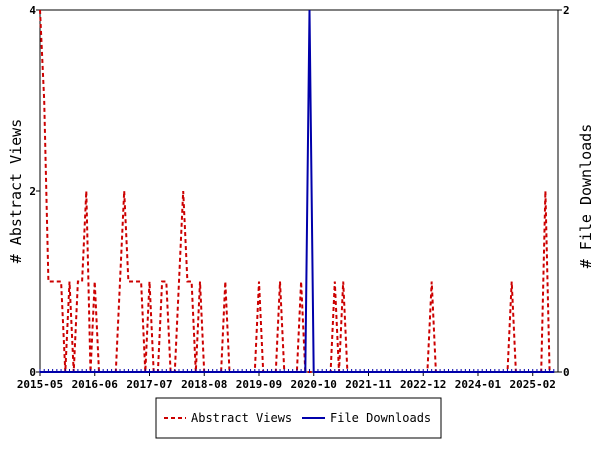  Describe the element at coordinates (314, 384) in the screenshot. I see `x-tick-label: 2020-10` at that location.